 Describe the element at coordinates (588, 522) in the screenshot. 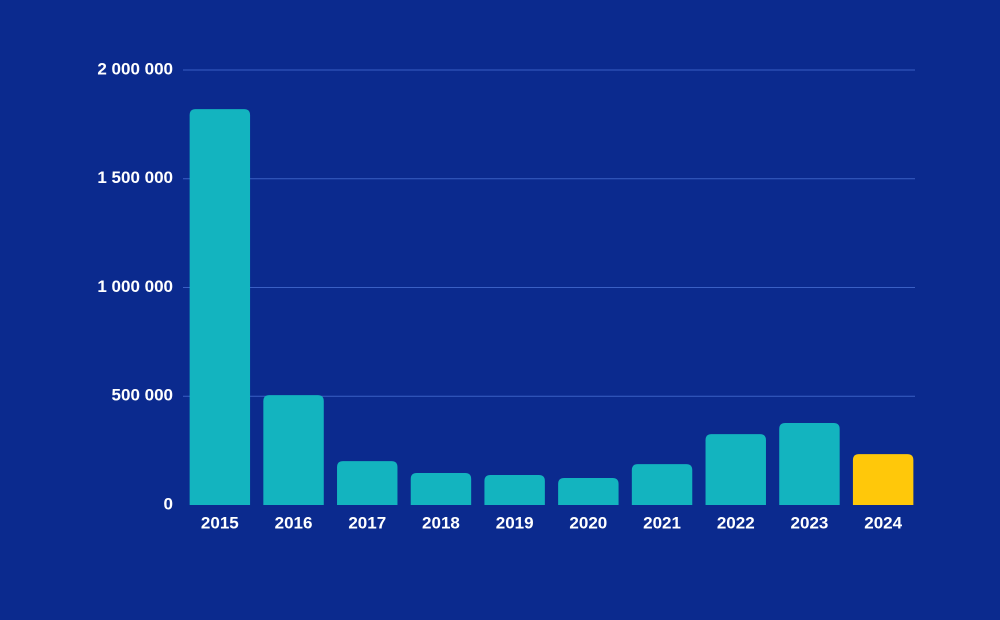

I see `x-tick-label: 2020` at that location.